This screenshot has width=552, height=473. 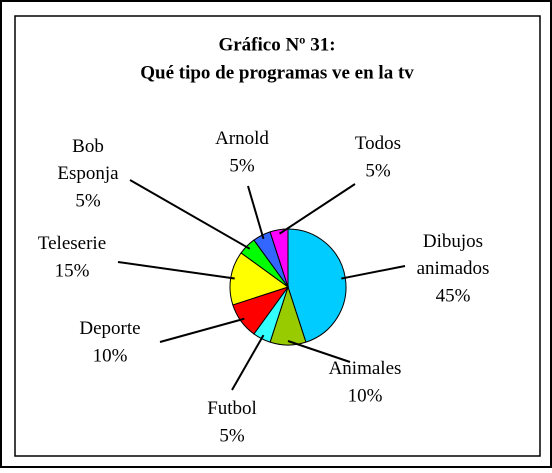 I want to click on value-label: 45%, so click(x=453, y=295).